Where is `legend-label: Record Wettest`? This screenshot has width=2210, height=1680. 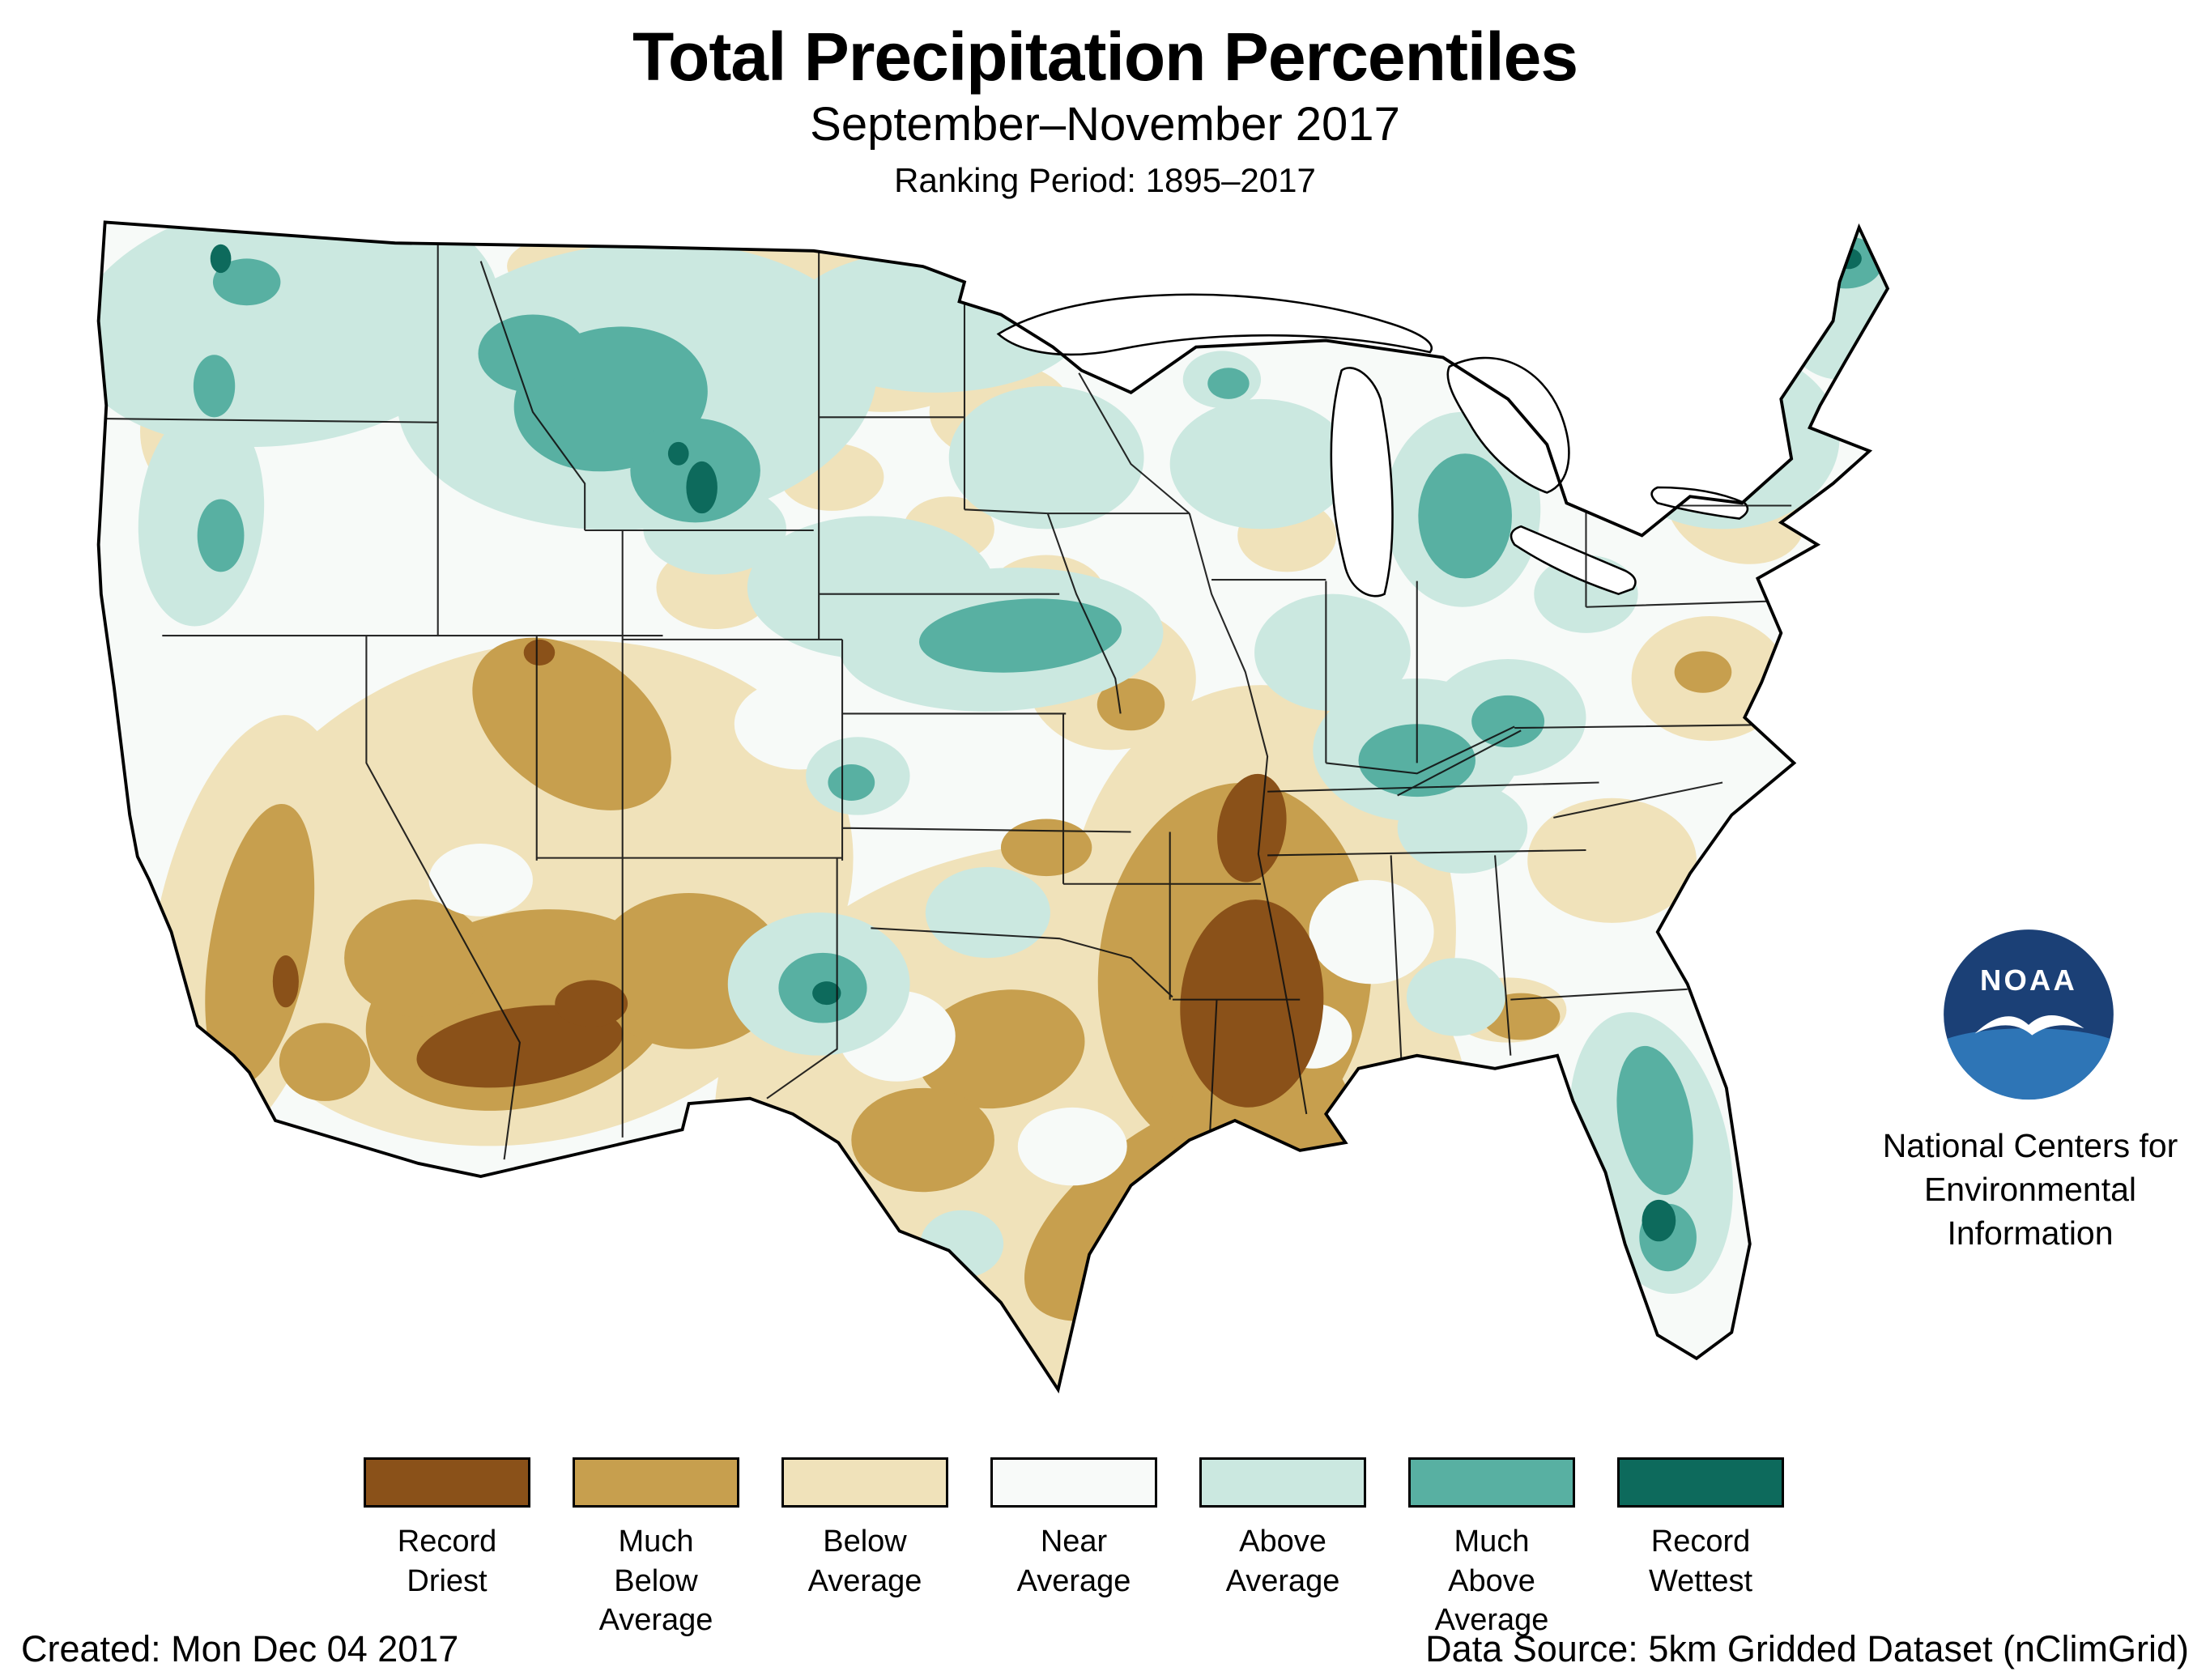 legend-label: Record Wettest is located at coordinates (1700, 1561).